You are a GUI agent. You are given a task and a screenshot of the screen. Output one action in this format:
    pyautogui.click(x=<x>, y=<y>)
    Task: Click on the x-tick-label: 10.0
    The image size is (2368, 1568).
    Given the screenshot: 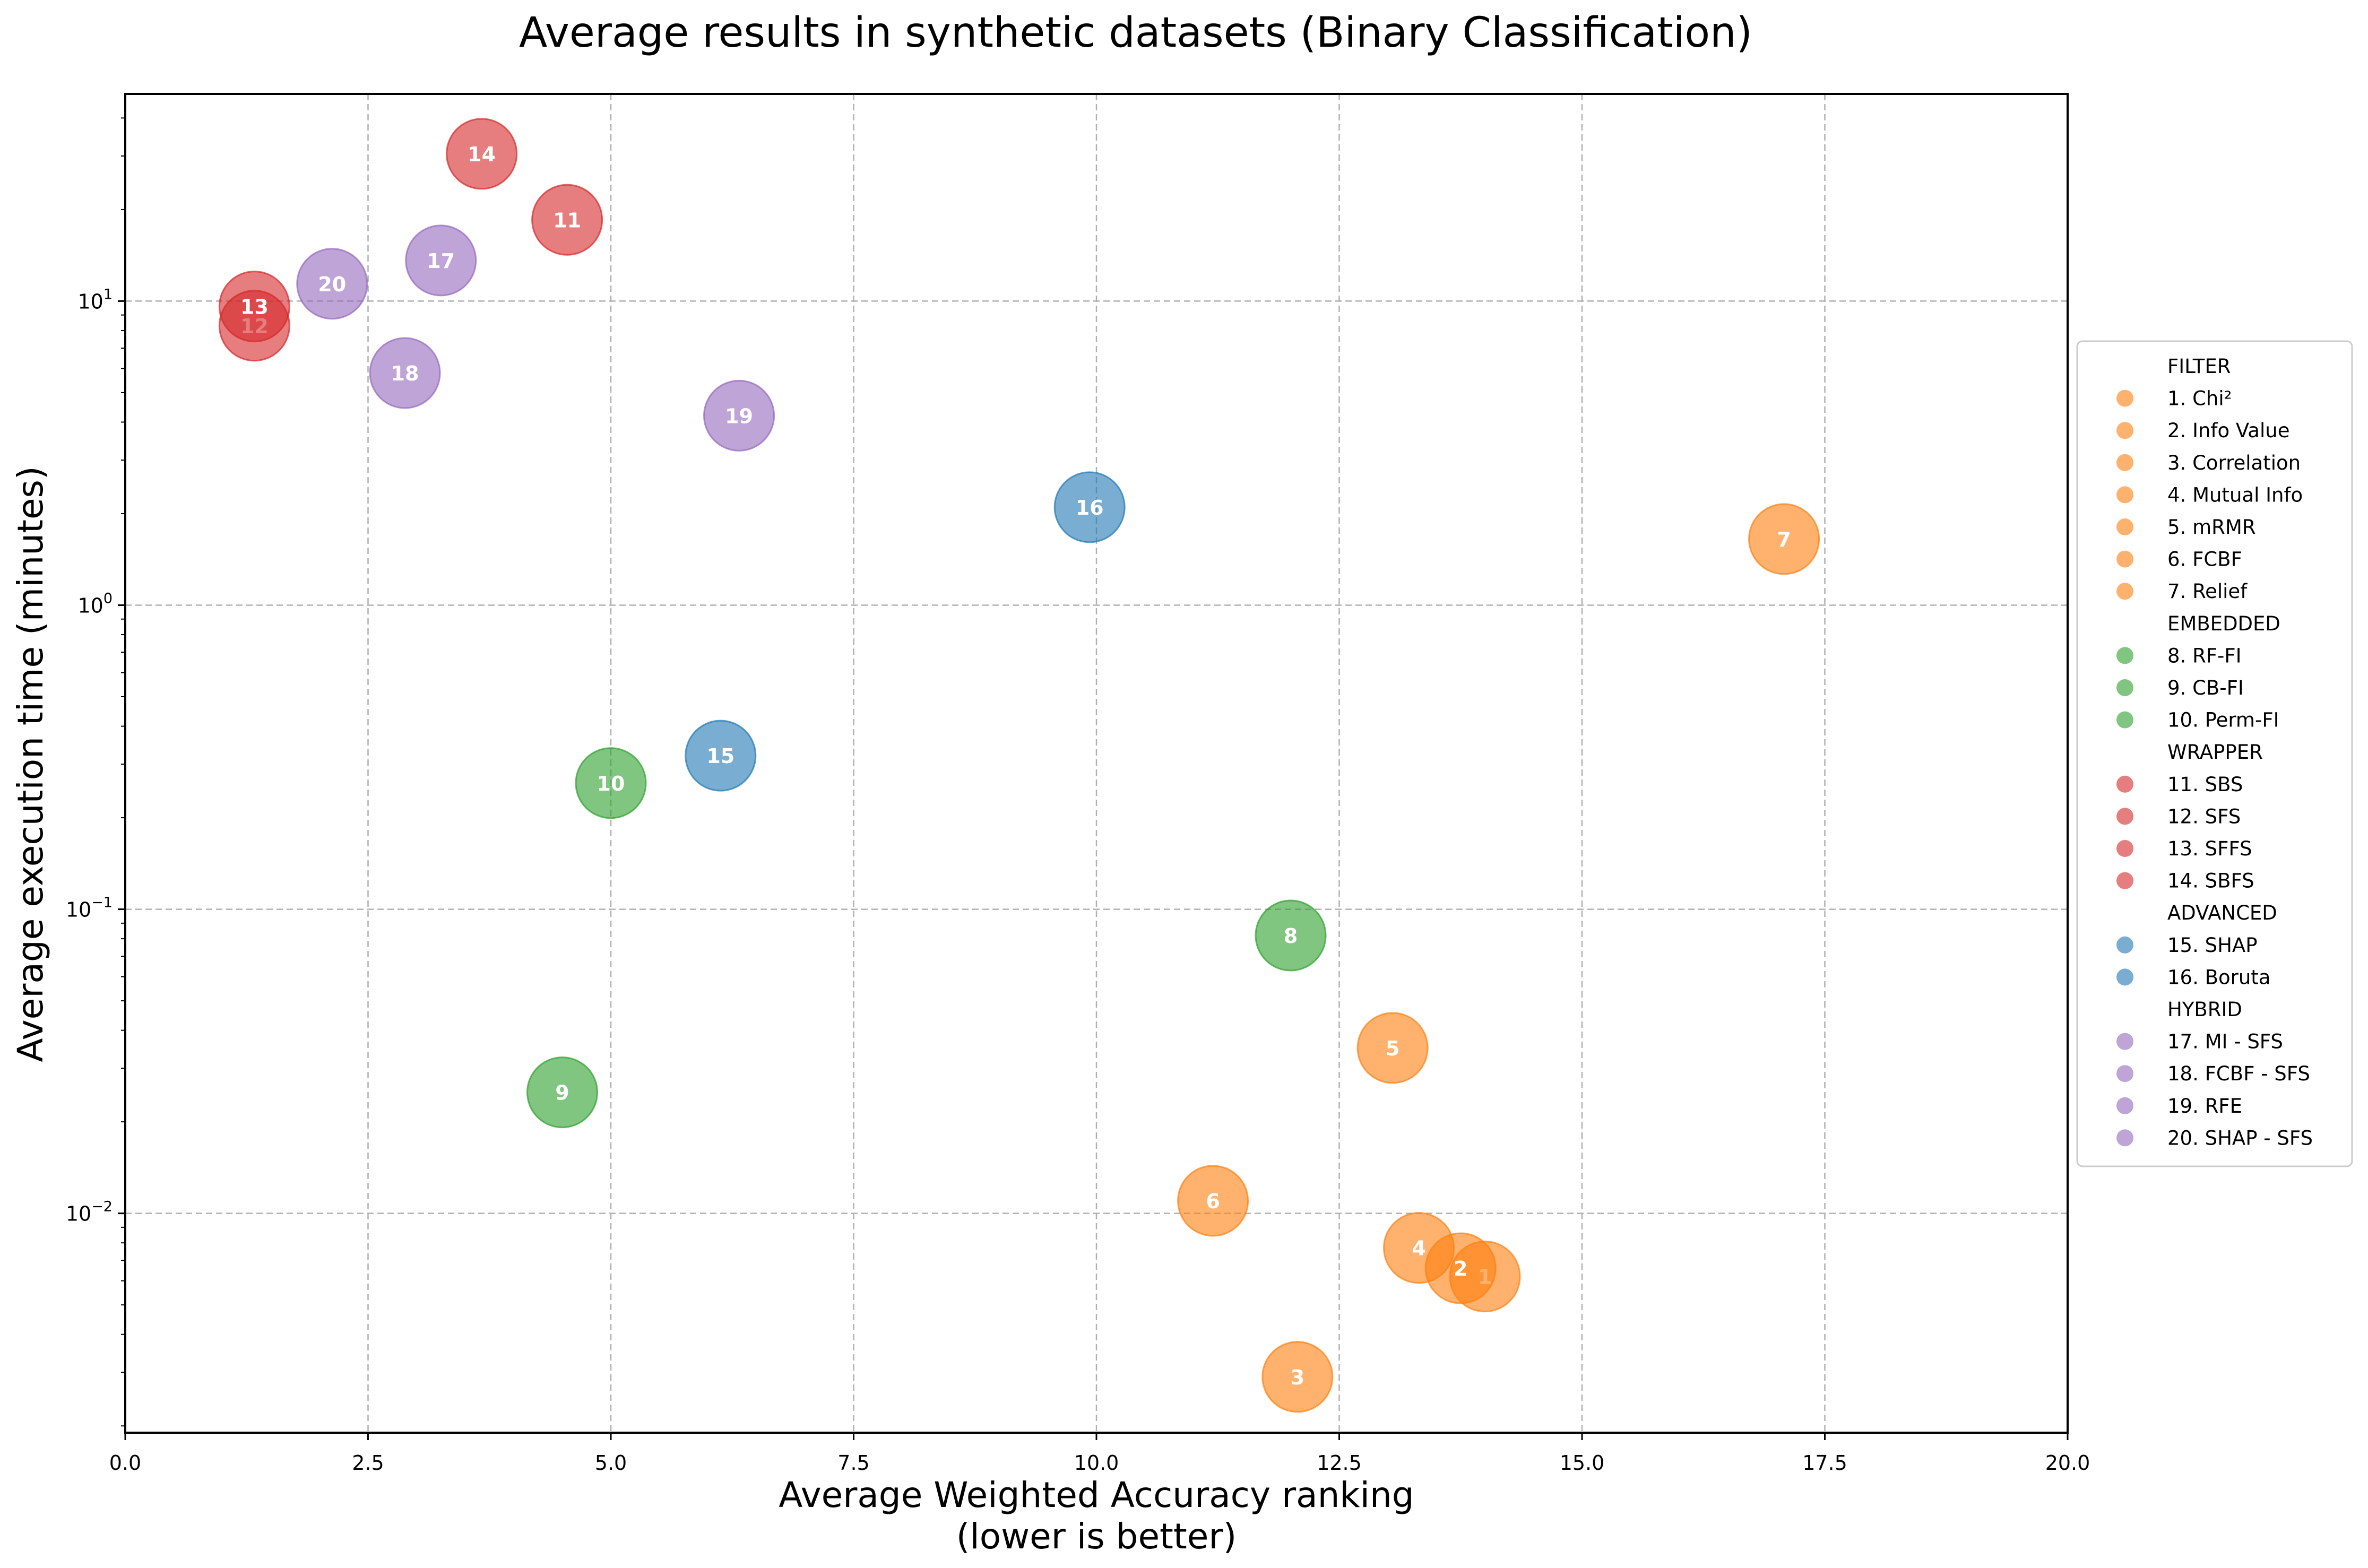 What is the action you would take?
    pyautogui.click(x=1097, y=1463)
    